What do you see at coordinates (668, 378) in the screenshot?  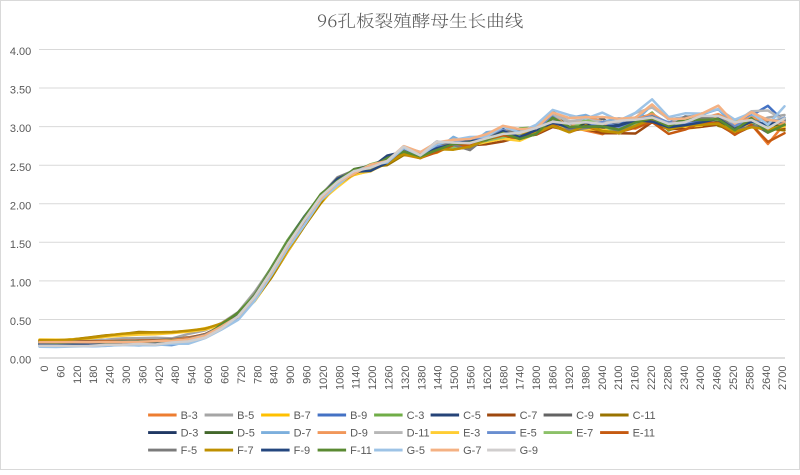 I see `svg-text: 2280` at bounding box center [668, 378].